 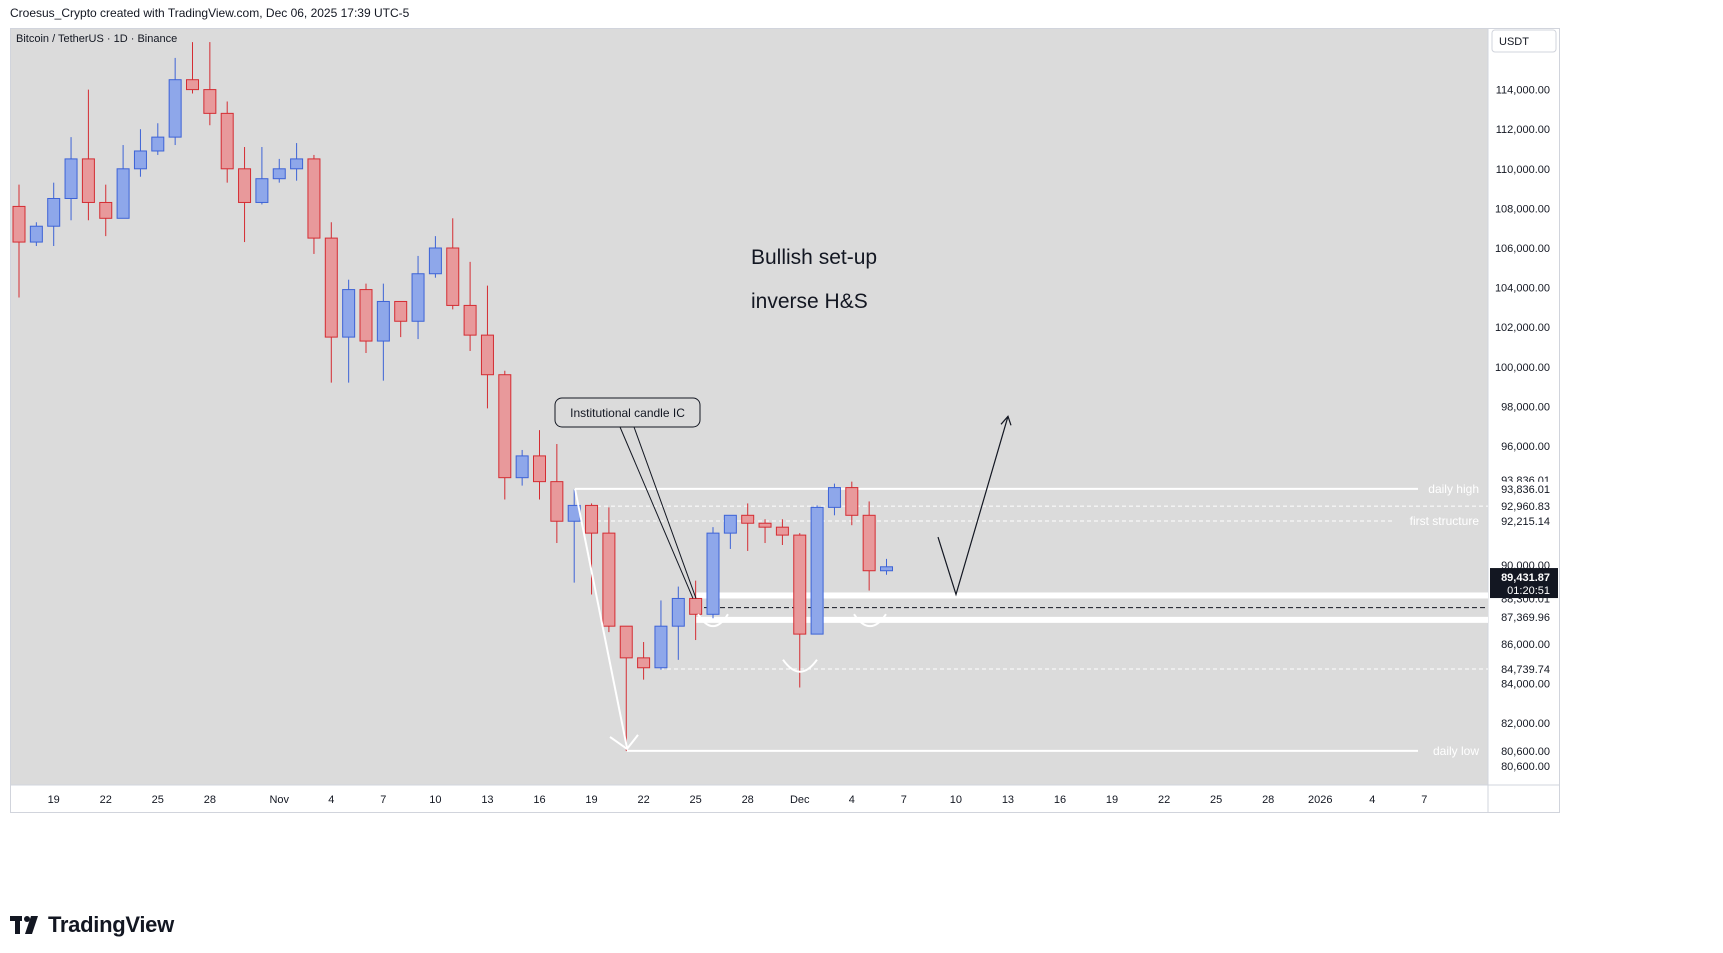 What do you see at coordinates (1522, 368) in the screenshot?
I see `price-tick-label: 100,000.00` at bounding box center [1522, 368].